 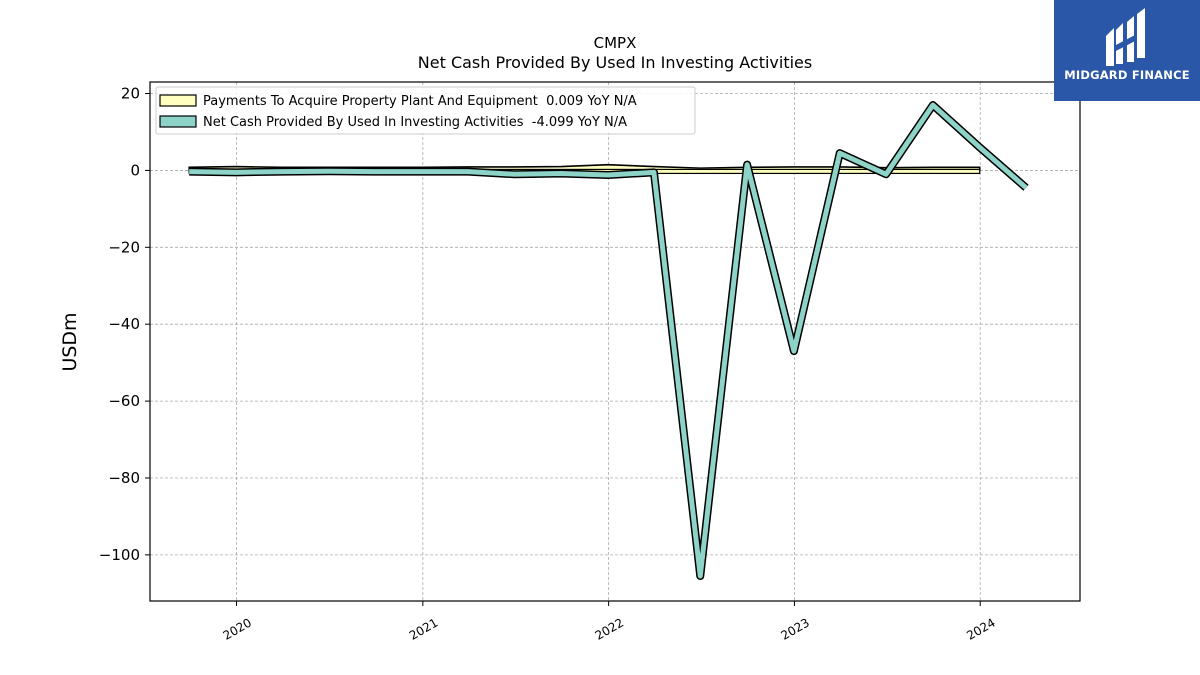 I want to click on midgard-logo-icon, so click(x=1125, y=37).